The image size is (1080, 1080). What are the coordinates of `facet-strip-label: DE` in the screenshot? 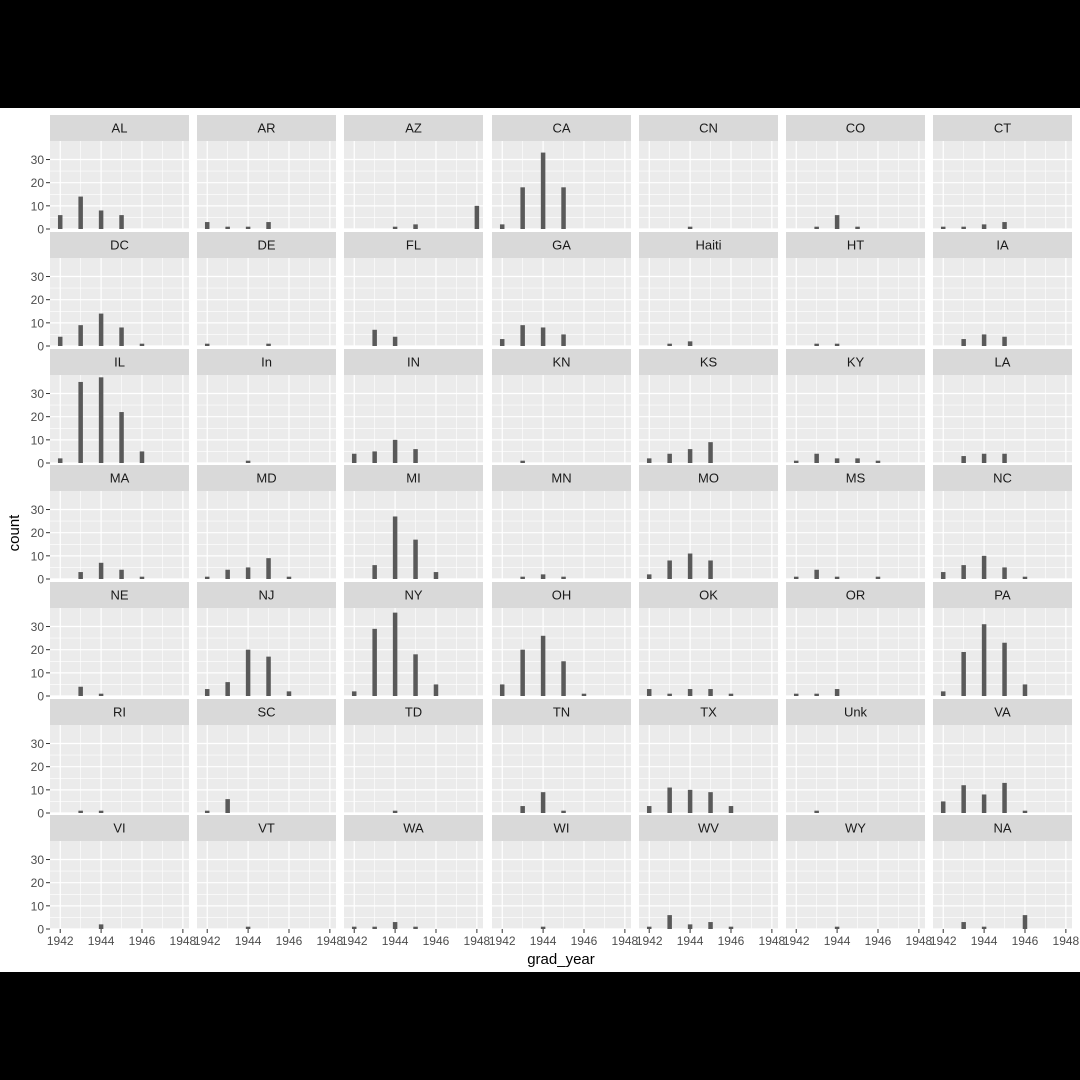 It's located at (266, 245).